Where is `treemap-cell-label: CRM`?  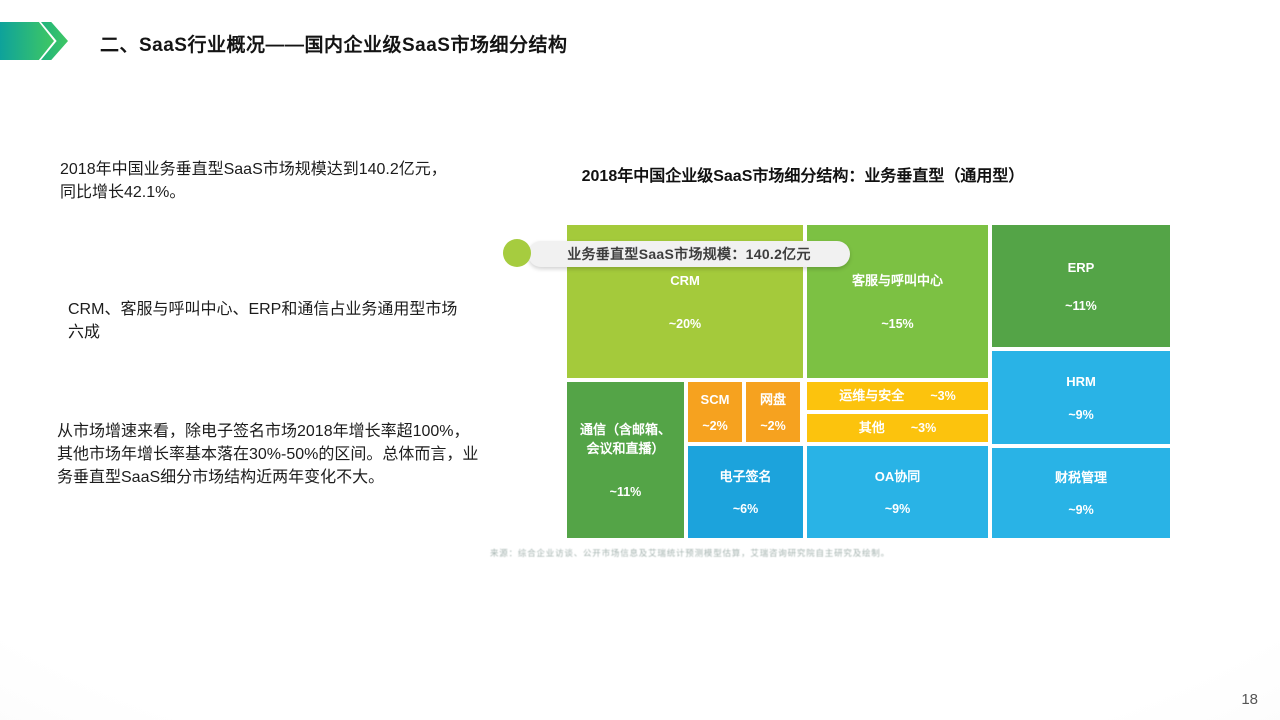
treemap-cell-label: CRM is located at coordinates (685, 281).